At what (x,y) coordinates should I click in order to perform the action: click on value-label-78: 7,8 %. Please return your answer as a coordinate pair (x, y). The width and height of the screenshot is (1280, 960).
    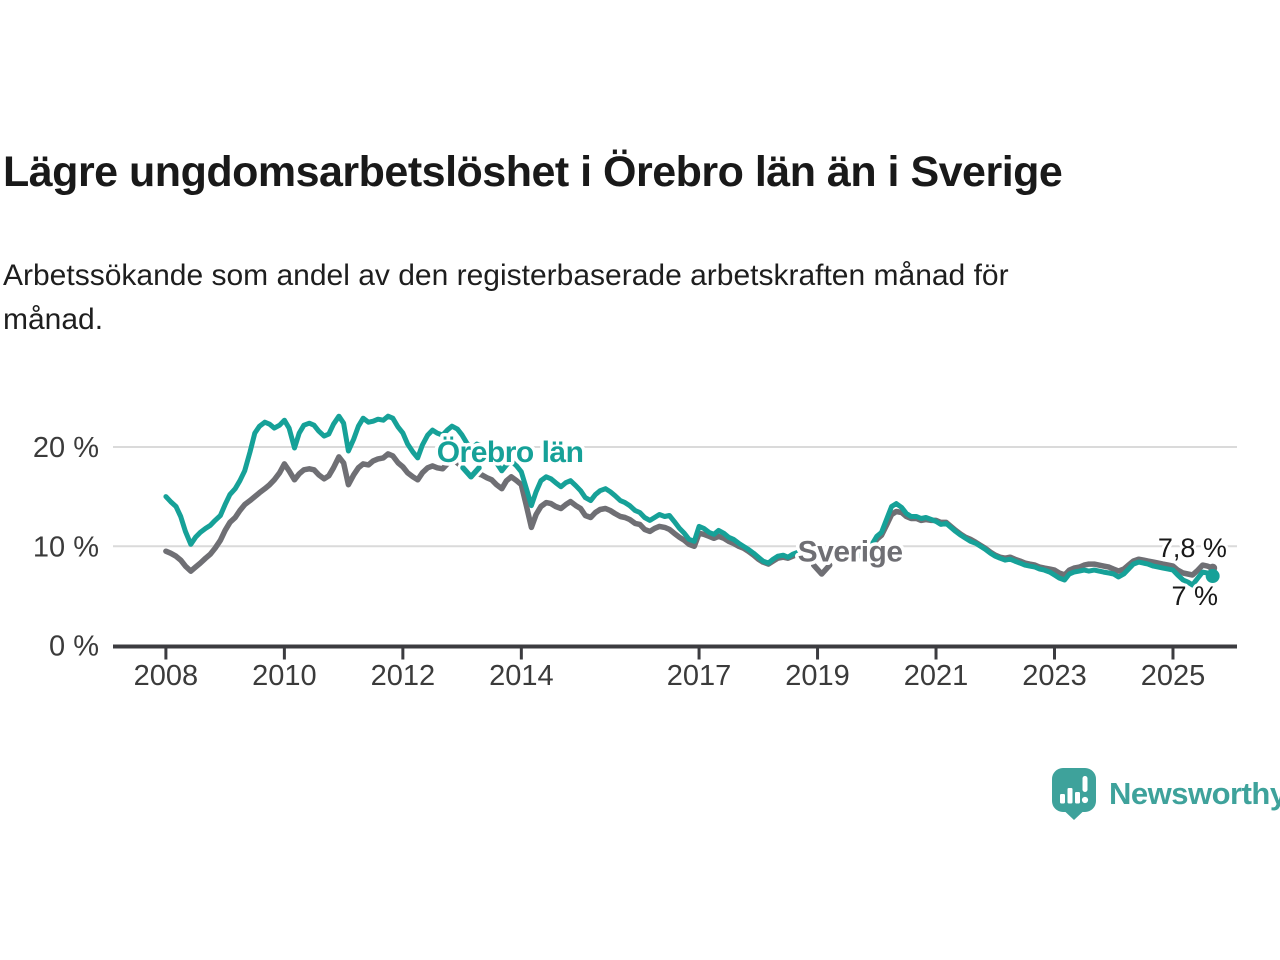
    Looking at the image, I should click on (1192, 548).